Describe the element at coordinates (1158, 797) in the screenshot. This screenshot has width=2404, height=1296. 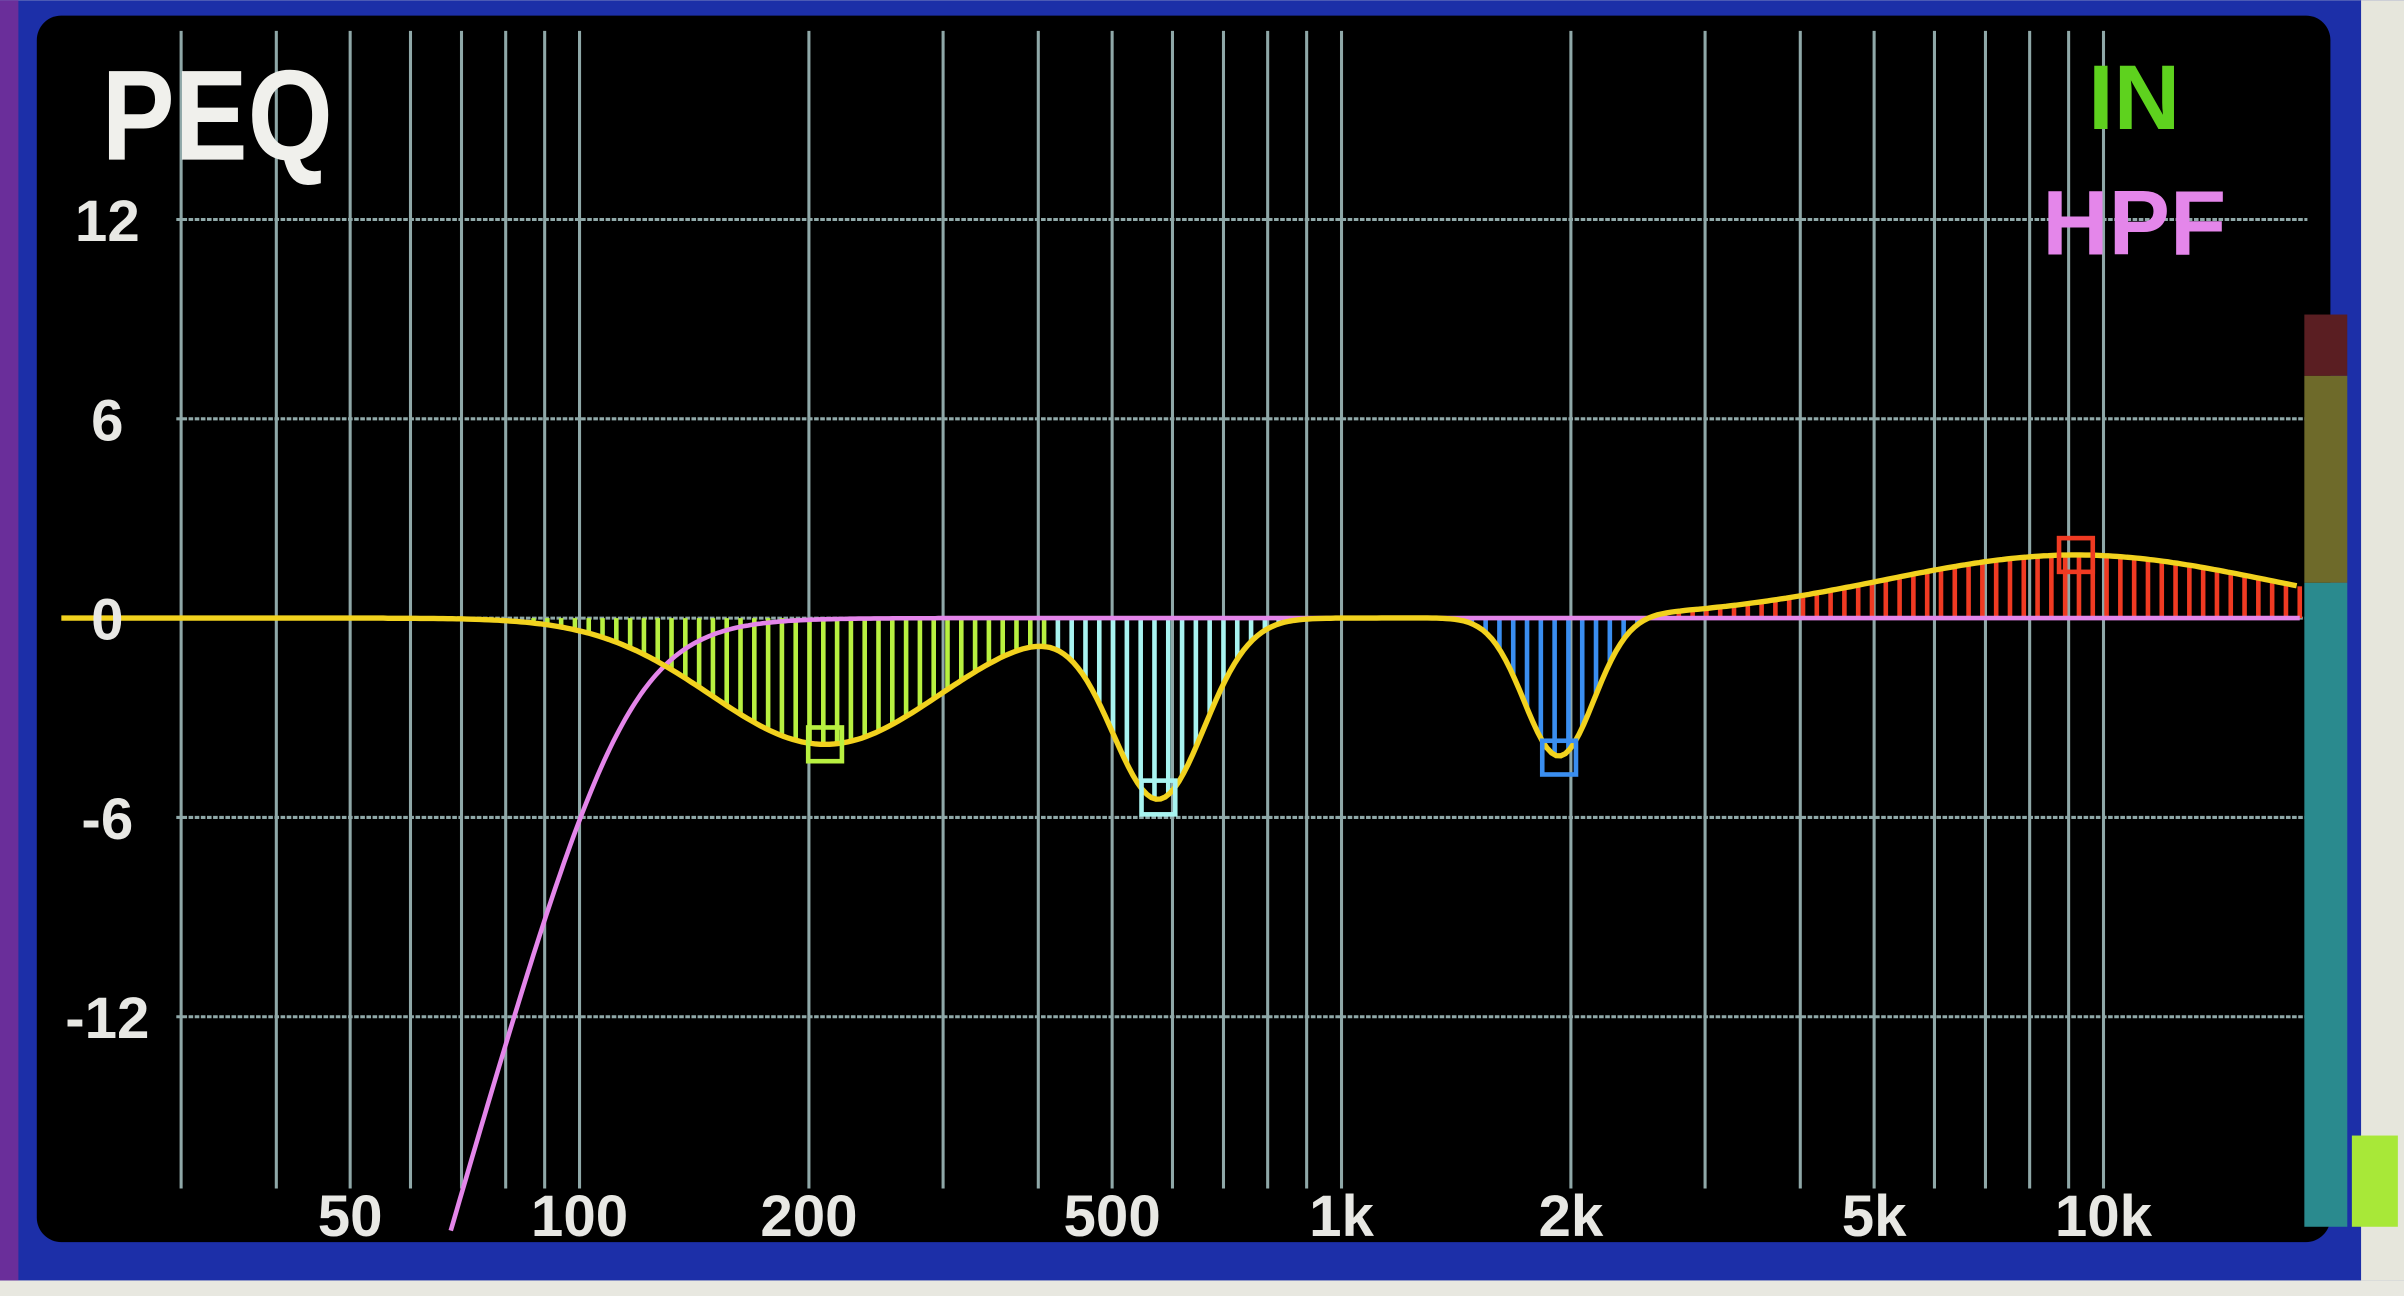
I see `band-2-handle` at that location.